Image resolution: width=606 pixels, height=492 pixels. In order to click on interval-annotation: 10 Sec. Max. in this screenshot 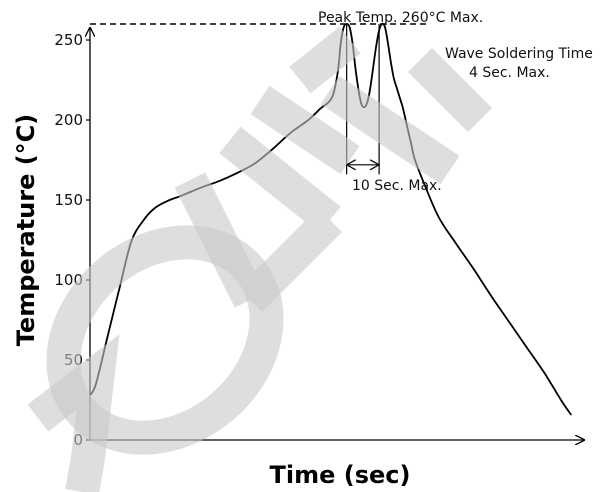, I will do `click(397, 186)`.